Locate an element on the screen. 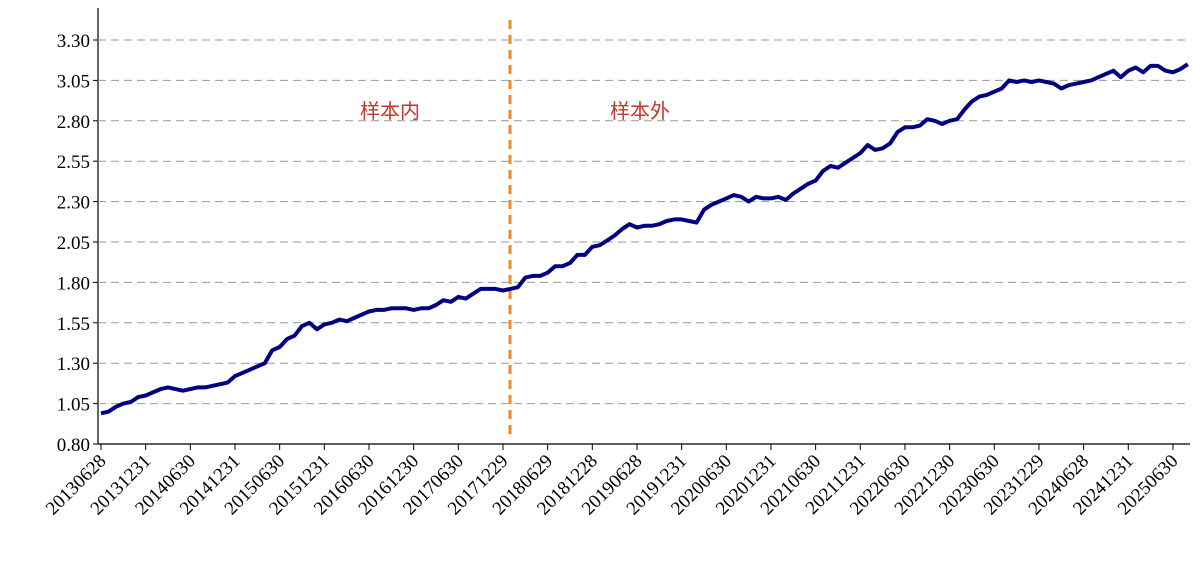 The image size is (1200, 567). y-tick-label: 1.30 is located at coordinates (73, 364).